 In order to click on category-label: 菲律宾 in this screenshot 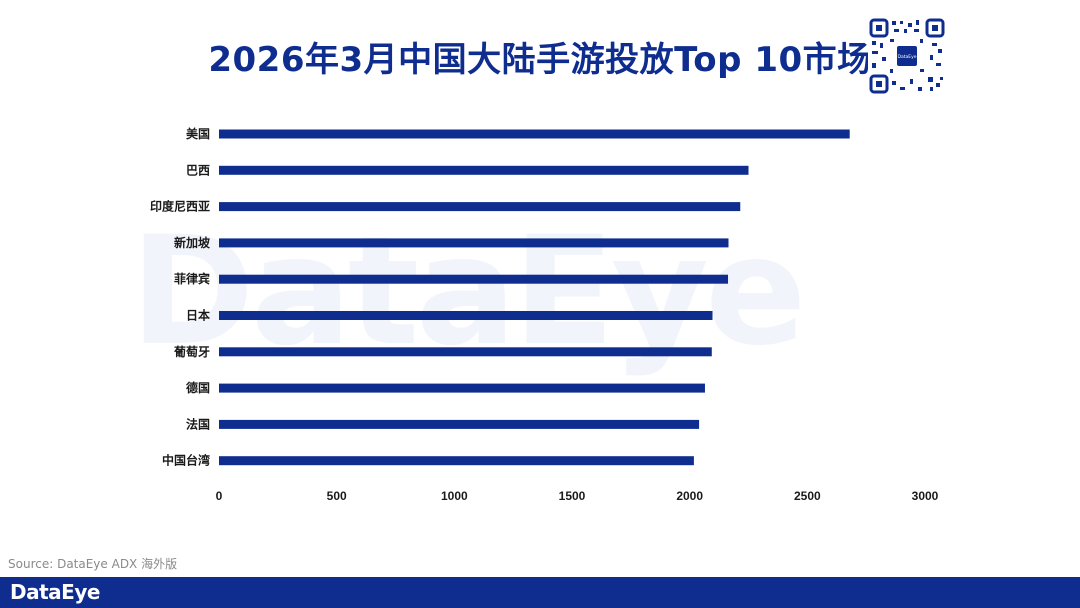, I will do `click(192, 278)`.